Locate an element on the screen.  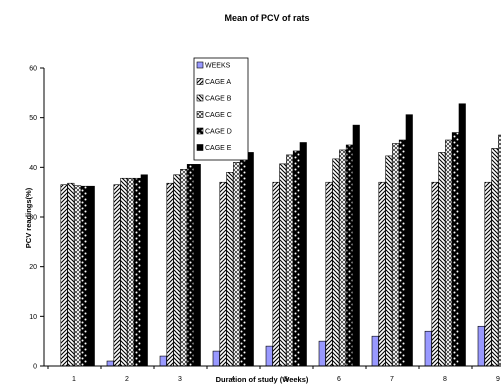
legend-label: CAGE E is located at coordinates (218, 148).